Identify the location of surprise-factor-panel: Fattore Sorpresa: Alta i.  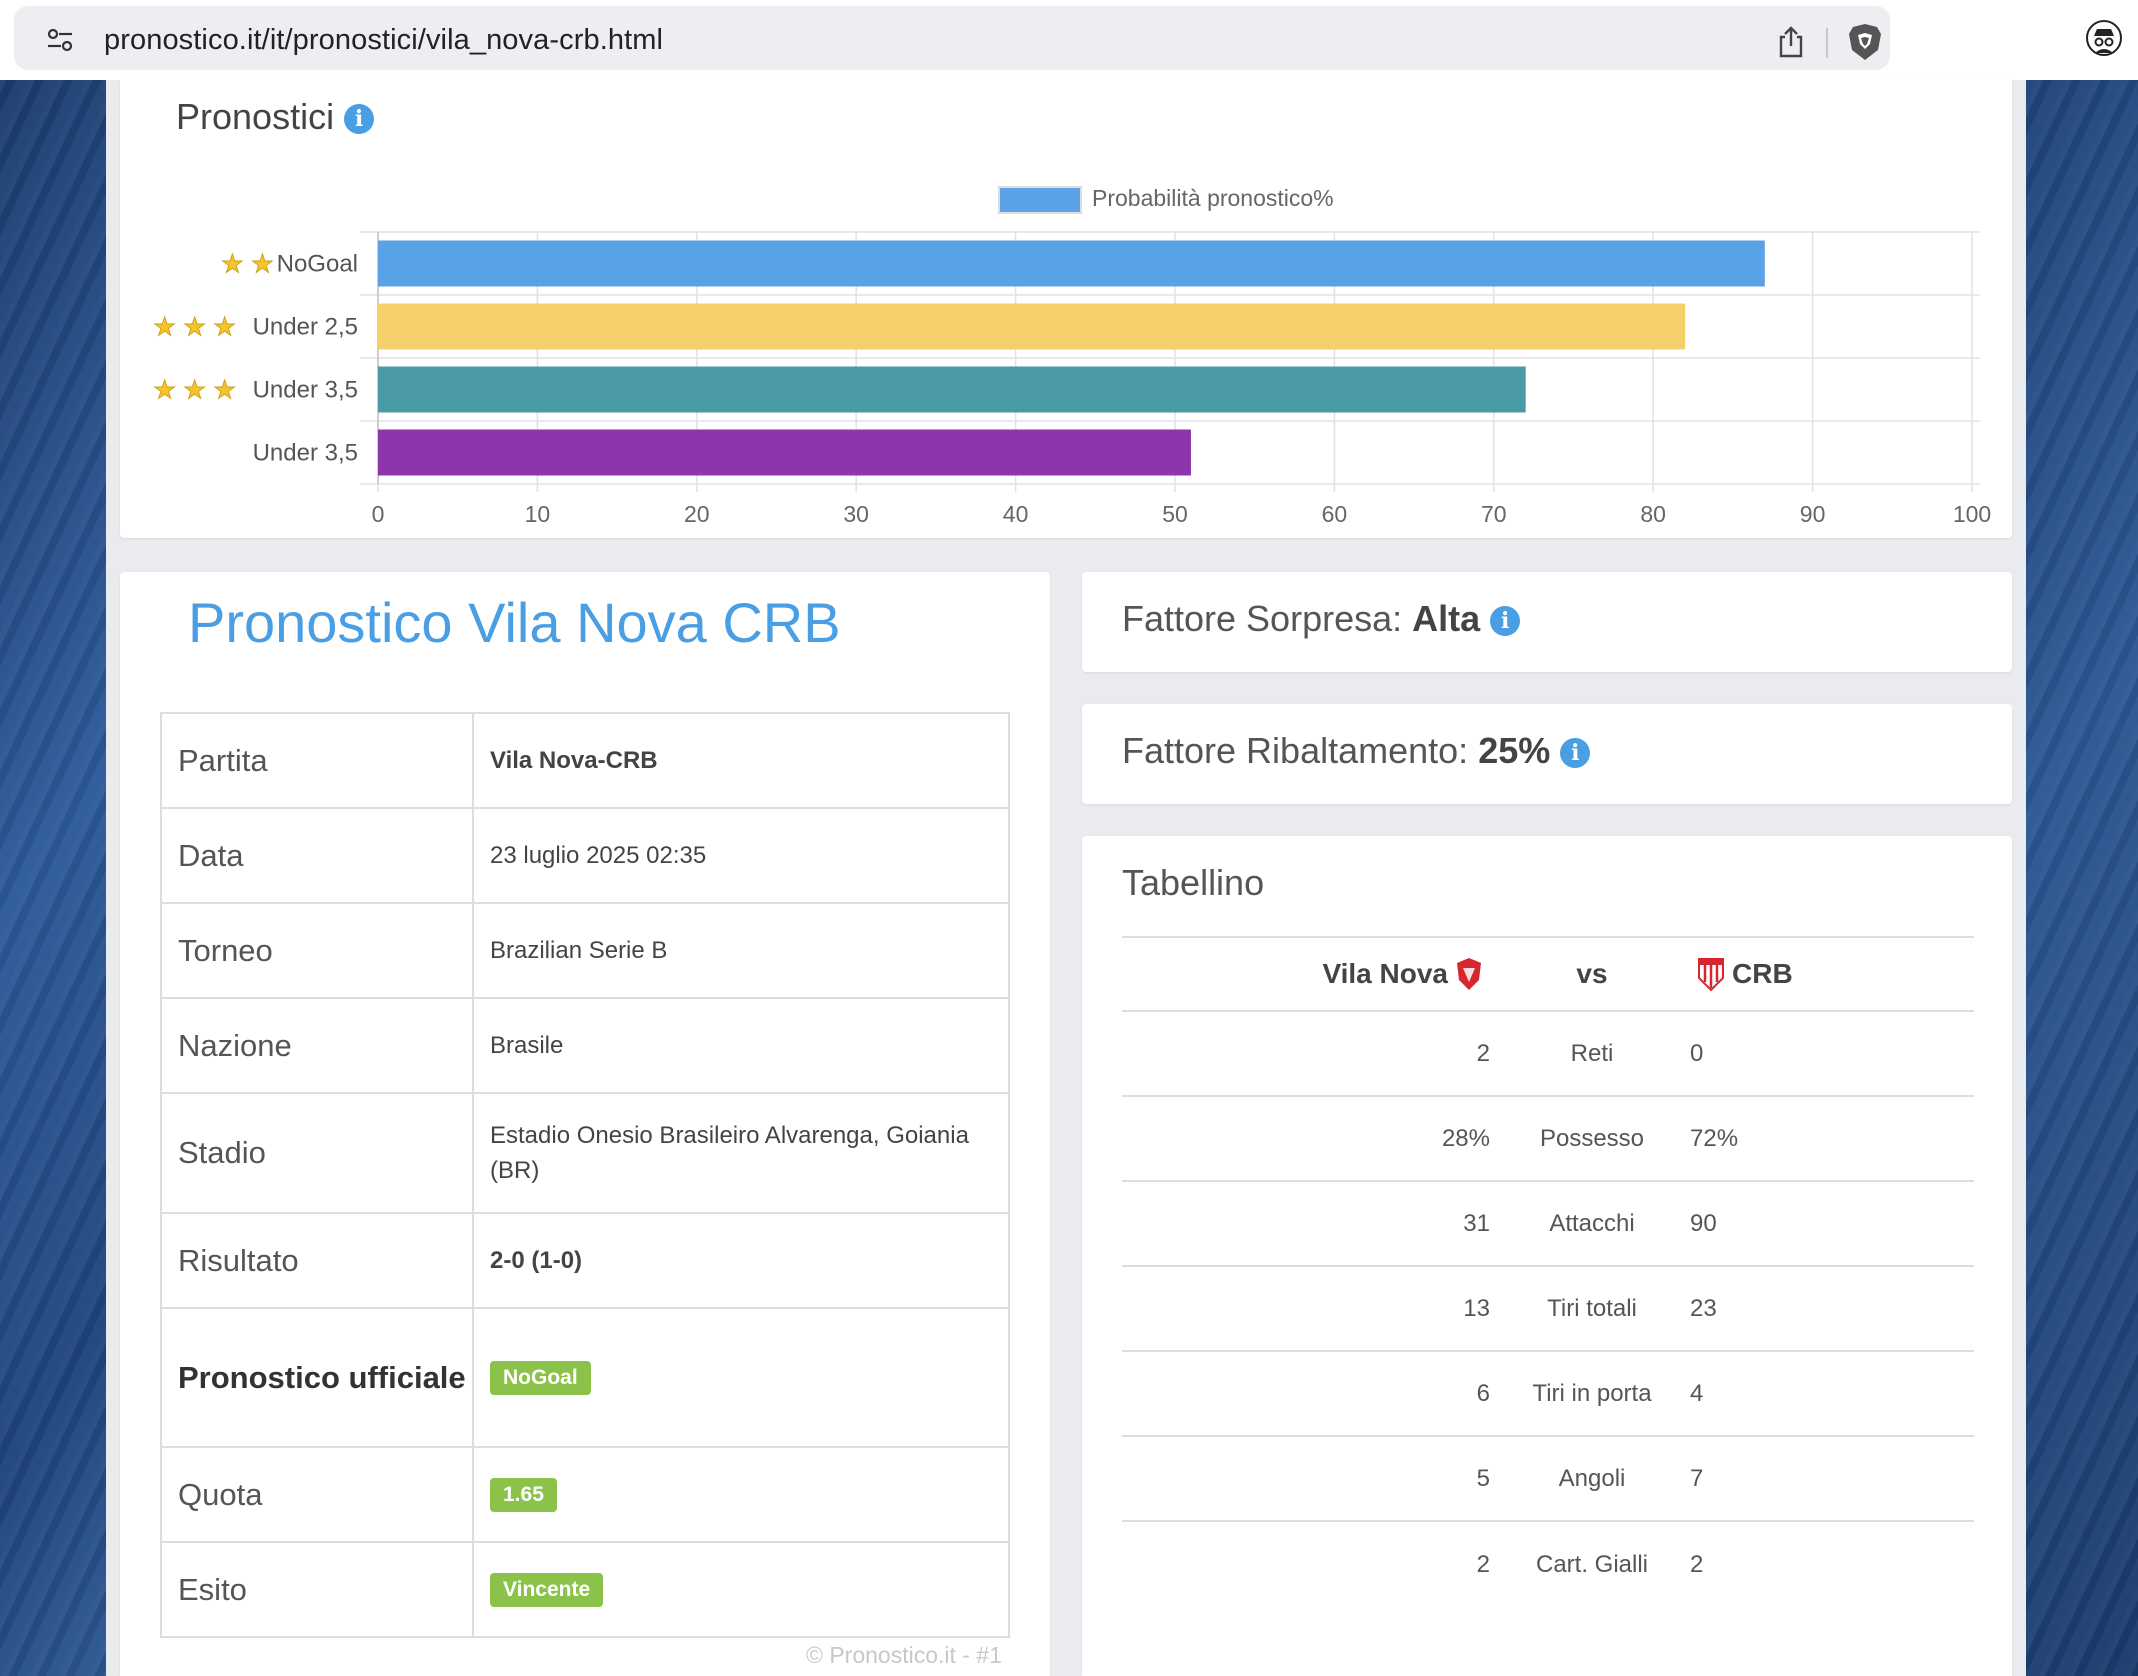
(1547, 622).